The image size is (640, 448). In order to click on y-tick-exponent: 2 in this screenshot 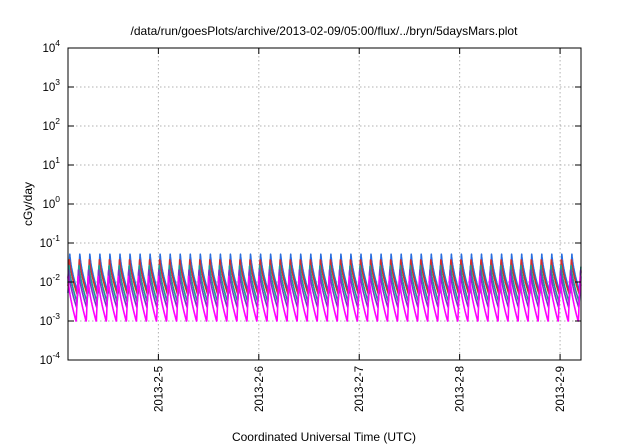, I will do `click(57, 121)`.